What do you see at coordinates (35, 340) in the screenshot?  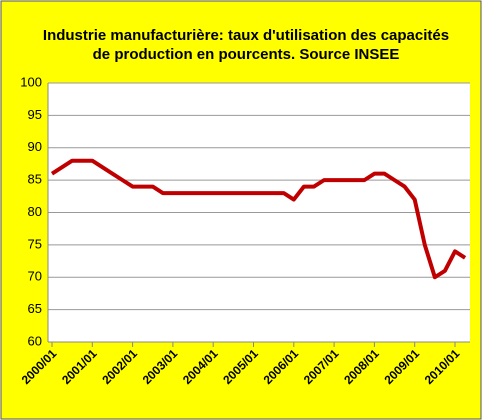 I see `y-tick-label: 60` at bounding box center [35, 340].